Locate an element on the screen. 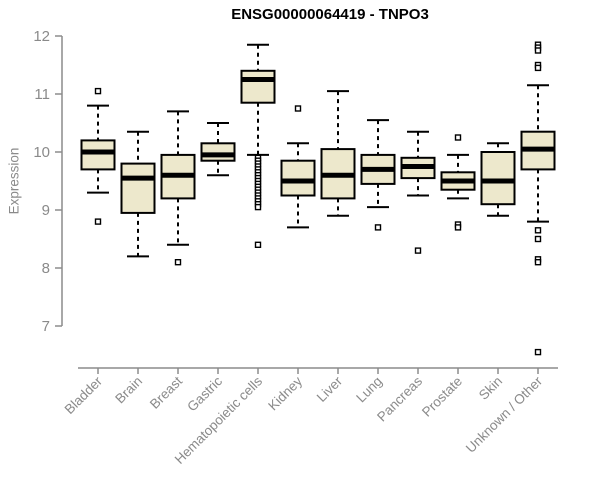  y-tick-label: 10 is located at coordinates (41, 152).